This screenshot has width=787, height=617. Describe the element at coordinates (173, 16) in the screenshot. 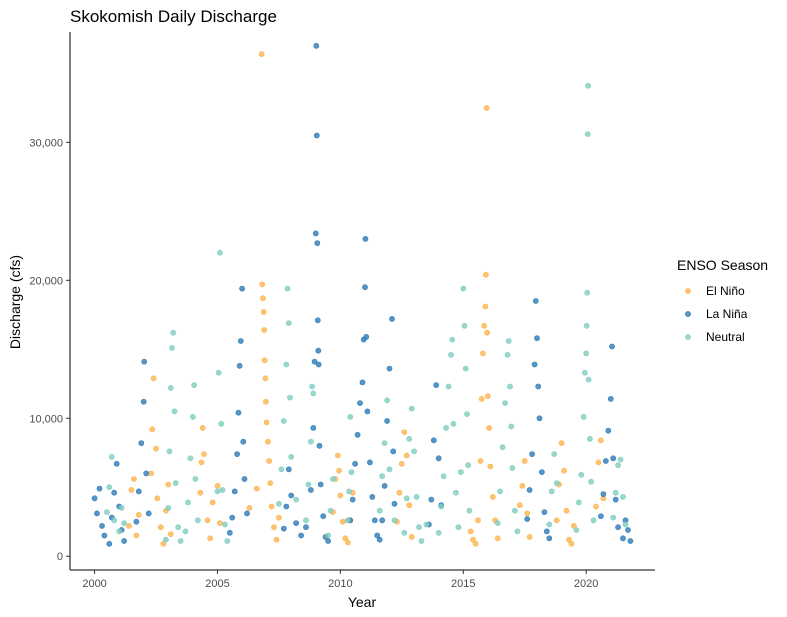

I see `chart-title: Skokomish Daily Discharge` at that location.